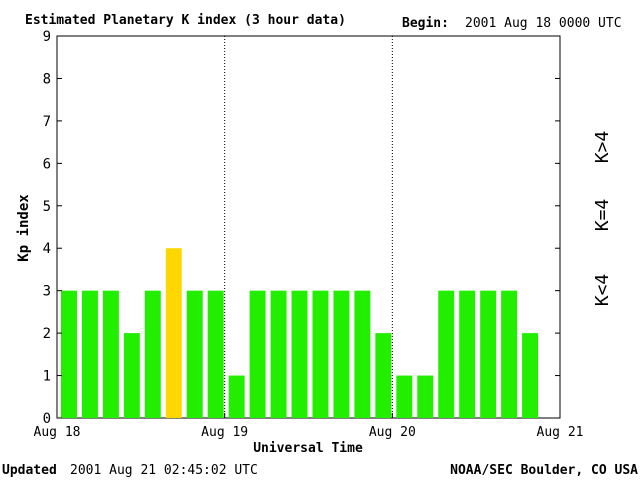 Image resolution: width=640 pixels, height=480 pixels. I want to click on x-tick-label: Aug 21, so click(560, 432).